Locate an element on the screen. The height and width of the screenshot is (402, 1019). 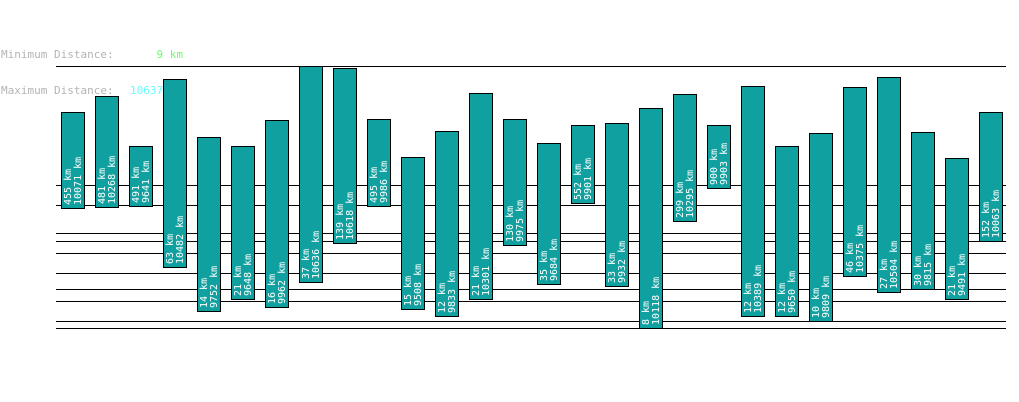
bar-label-max: 9491 km is located at coordinates (962, 275).